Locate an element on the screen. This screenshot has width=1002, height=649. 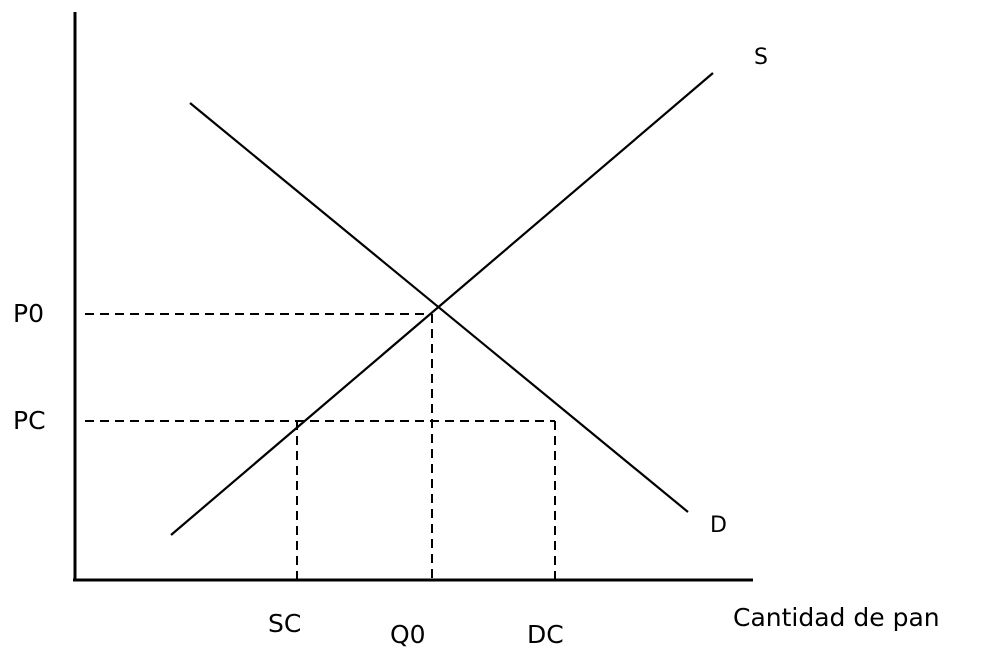
demand-label: D is located at coordinates (718, 525).